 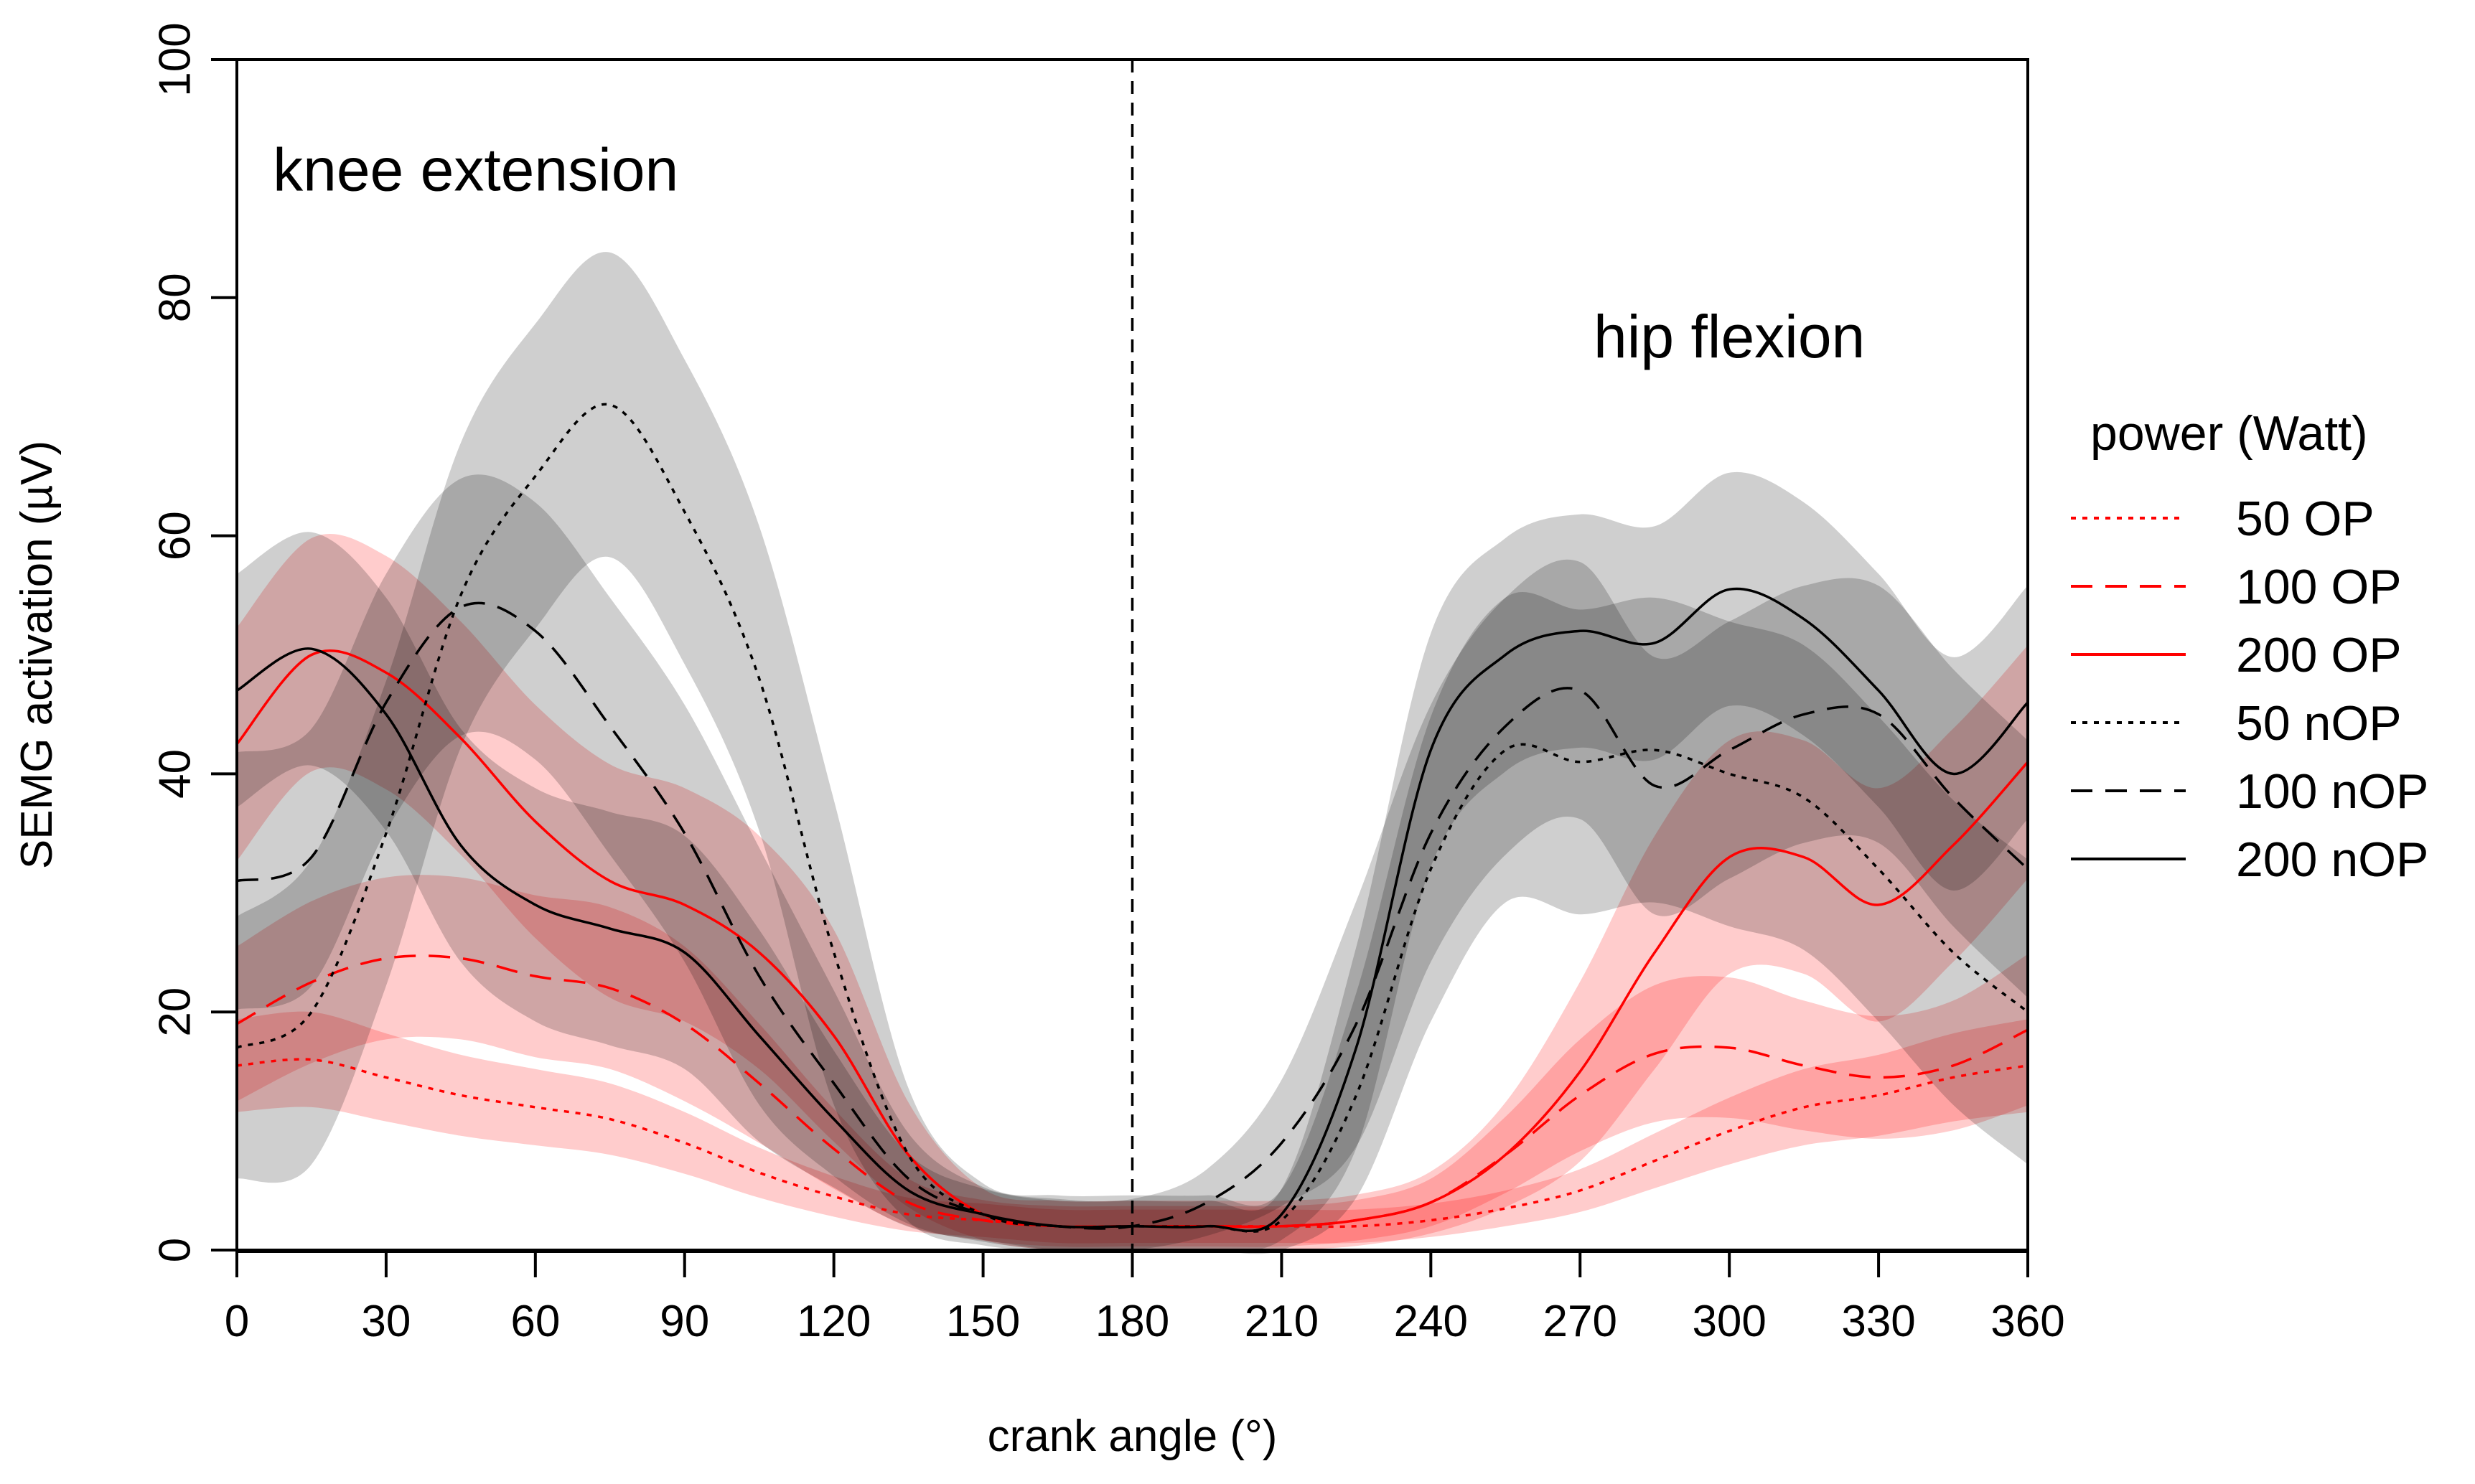 I want to click on x-axis: 0 30 60 90 120 150 180 210 240 270 300 330 360, so click(x=1145, y=1298).